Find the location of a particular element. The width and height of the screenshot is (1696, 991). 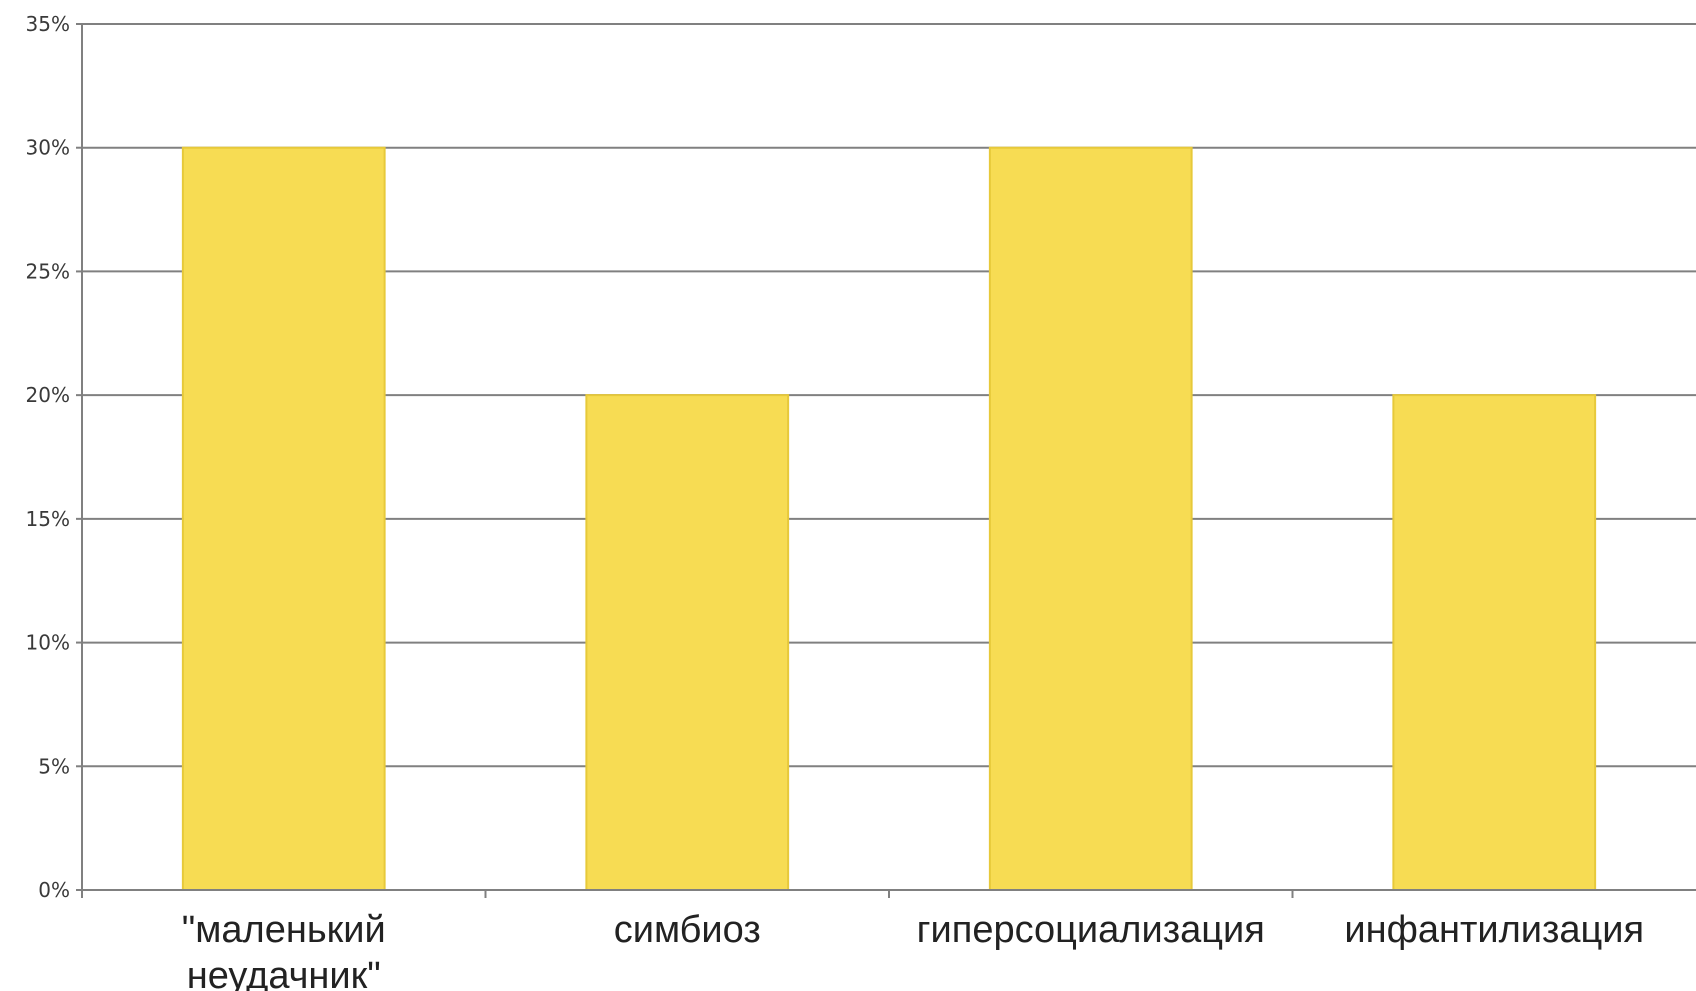

y-tick-label: 15% is located at coordinates (48, 519).